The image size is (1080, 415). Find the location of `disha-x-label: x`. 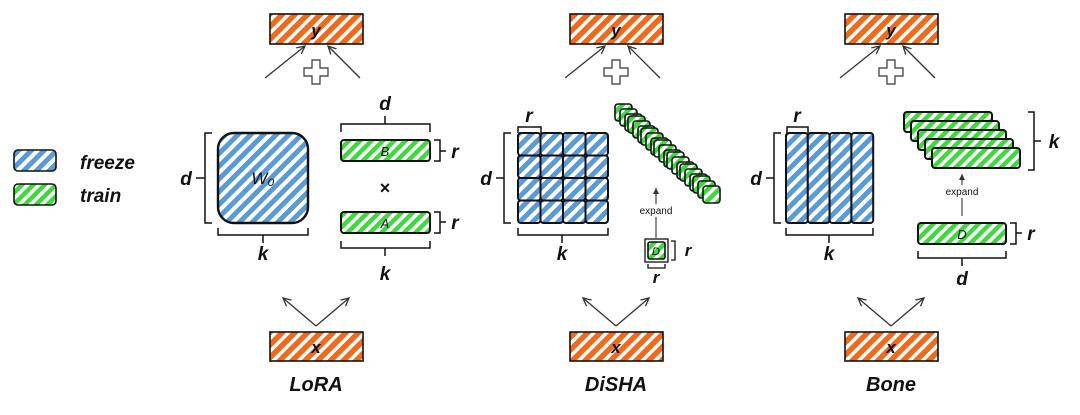

disha-x-label: x is located at coordinates (616, 347).